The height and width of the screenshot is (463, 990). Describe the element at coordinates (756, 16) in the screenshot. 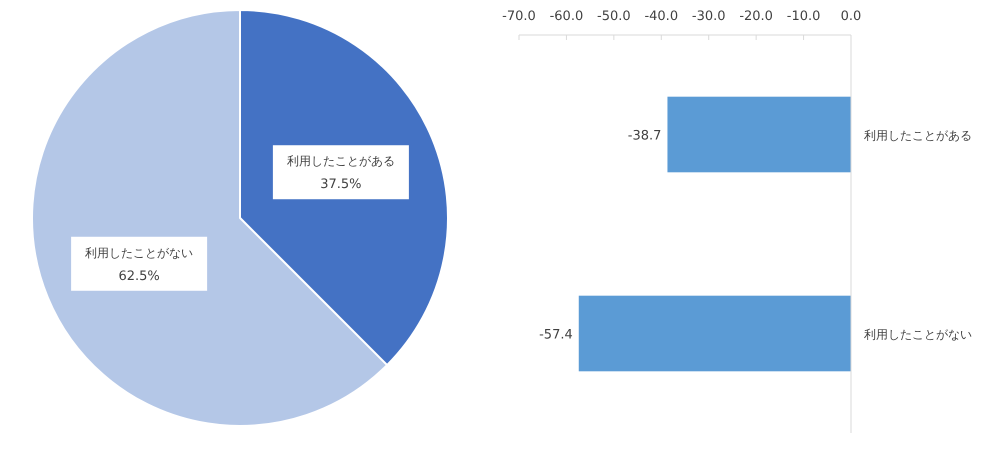

I see `x-tick-label: -20.0` at that location.